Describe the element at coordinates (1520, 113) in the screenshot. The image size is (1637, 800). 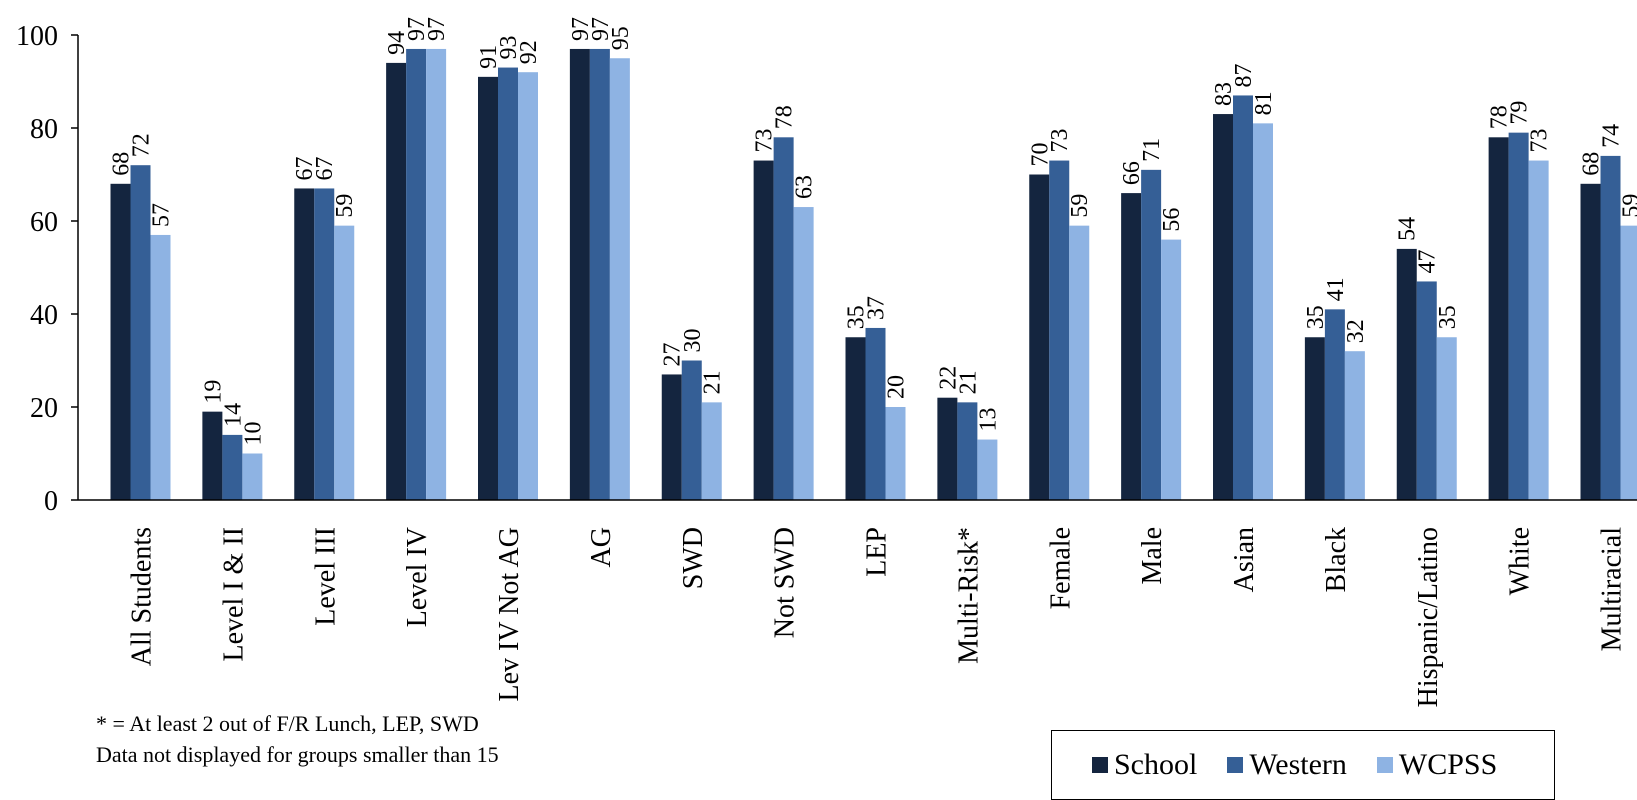
I see `data-label-western: 79` at that location.